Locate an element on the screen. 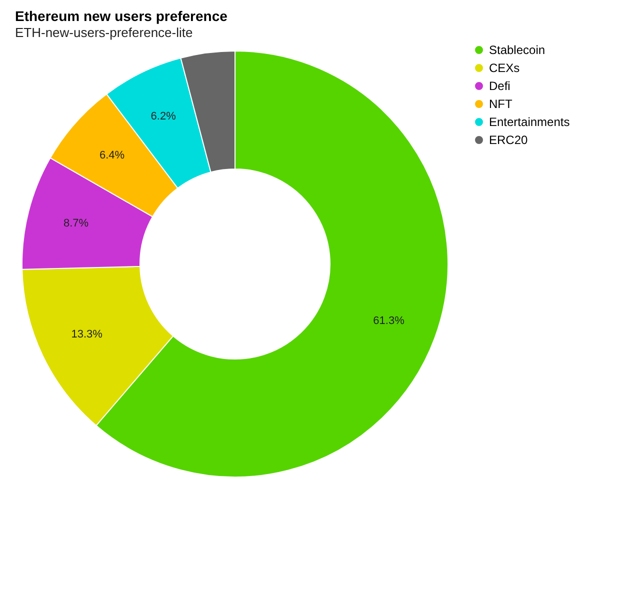 The width and height of the screenshot is (619, 589). data-label: 6.2% is located at coordinates (163, 116).